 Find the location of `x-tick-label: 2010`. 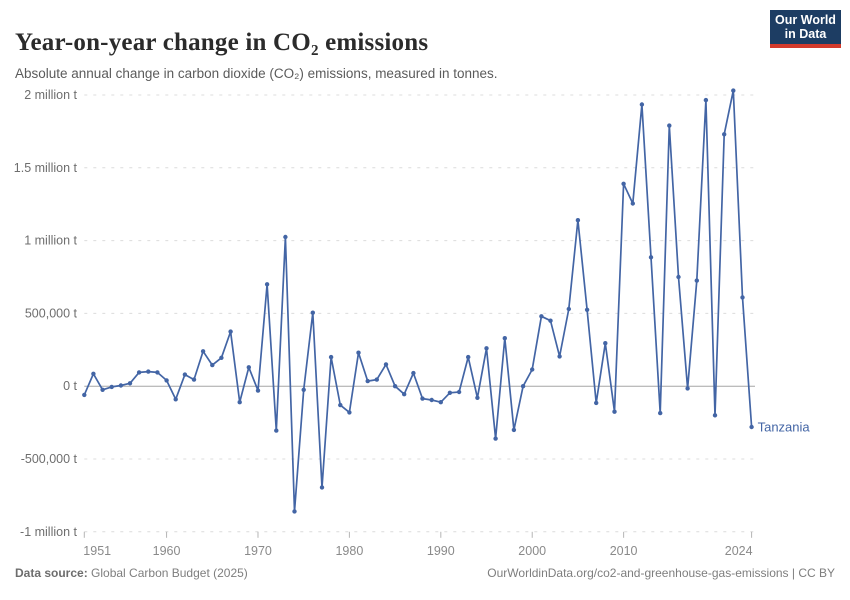

x-tick-label: 2010 is located at coordinates (624, 551).